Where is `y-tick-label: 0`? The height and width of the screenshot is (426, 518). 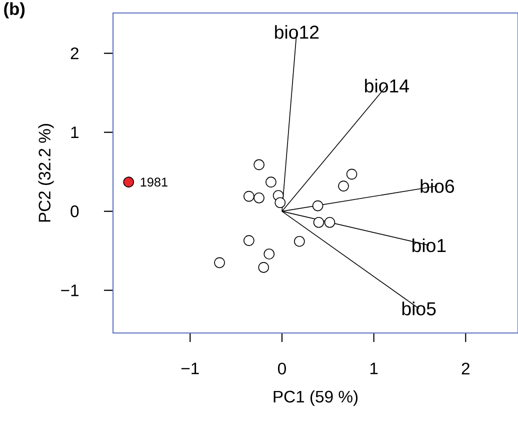 y-tick-label: 0 is located at coordinates (74, 211).